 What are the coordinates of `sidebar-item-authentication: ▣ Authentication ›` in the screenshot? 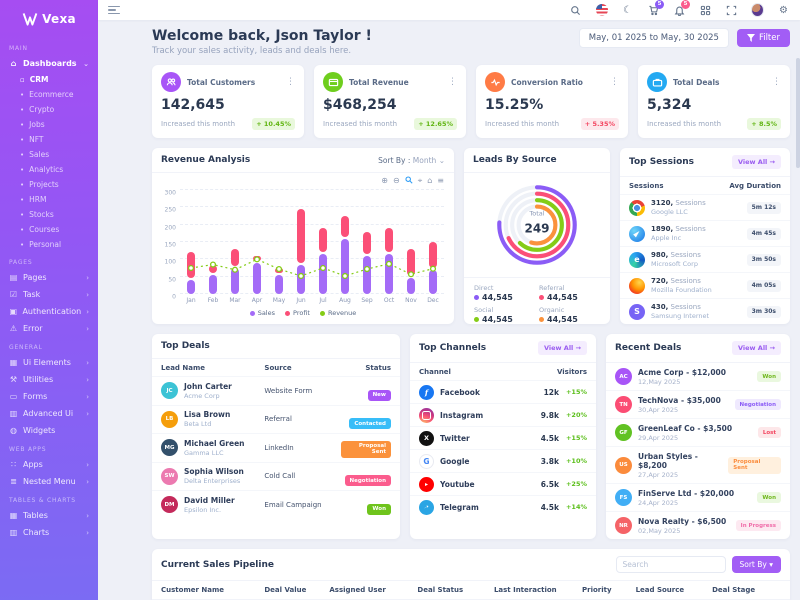 It's located at (49, 311).